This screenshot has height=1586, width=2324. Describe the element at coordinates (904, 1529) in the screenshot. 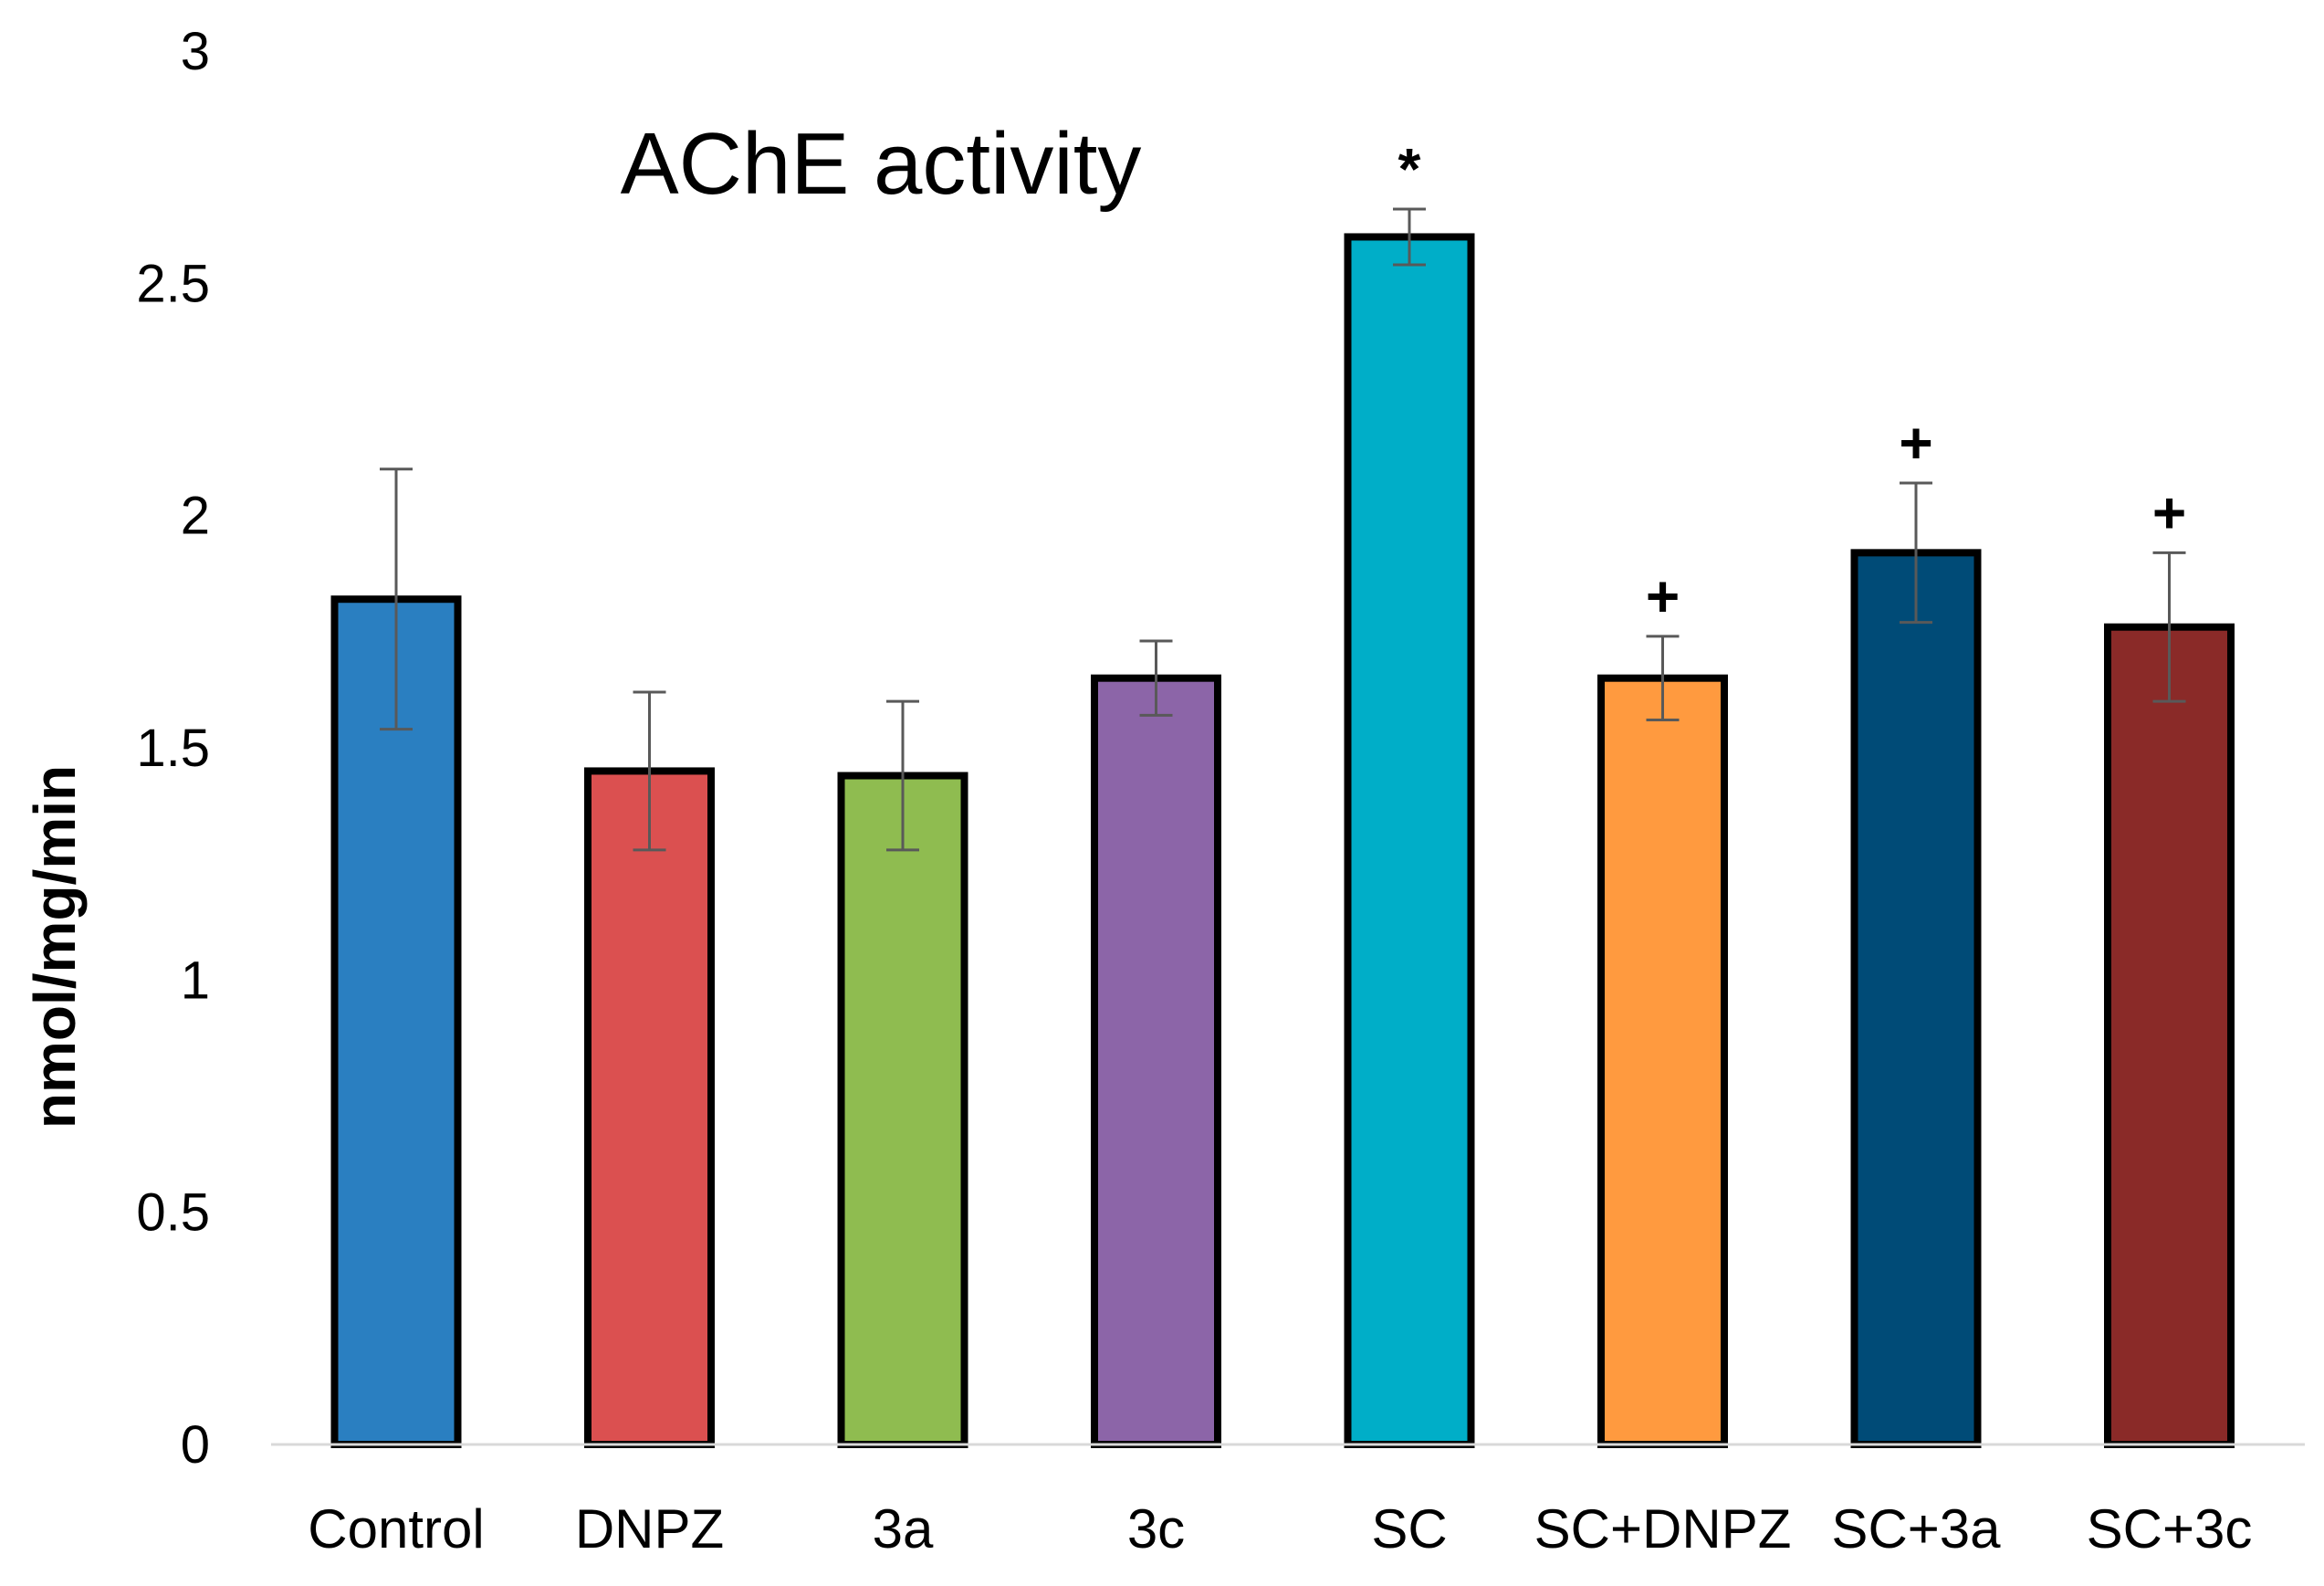

I see `x-tick-label: 3a` at that location.